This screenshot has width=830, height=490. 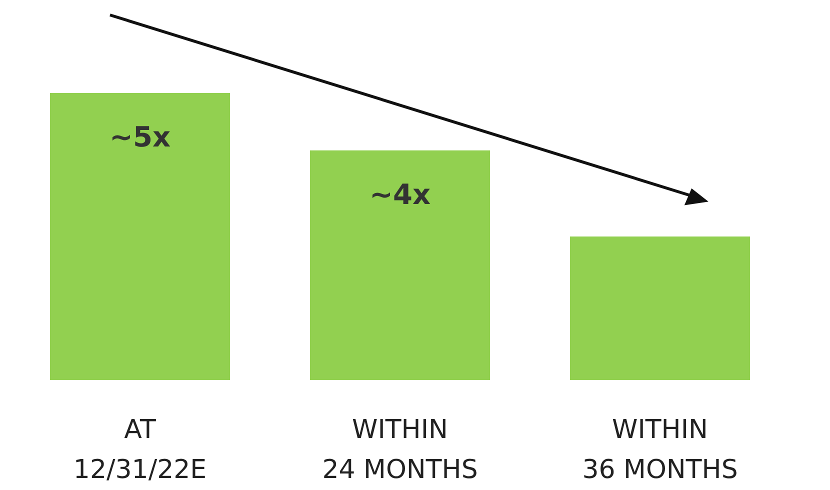 I want to click on x-tick-label: AT 12/31/22E, so click(x=140, y=450).